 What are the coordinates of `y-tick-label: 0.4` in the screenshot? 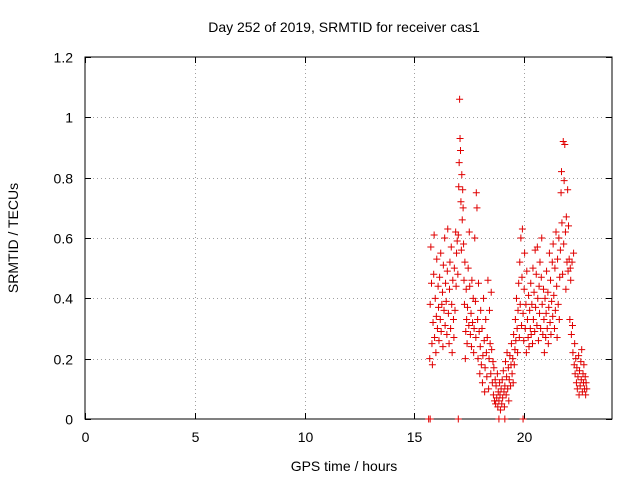 It's located at (64, 299).